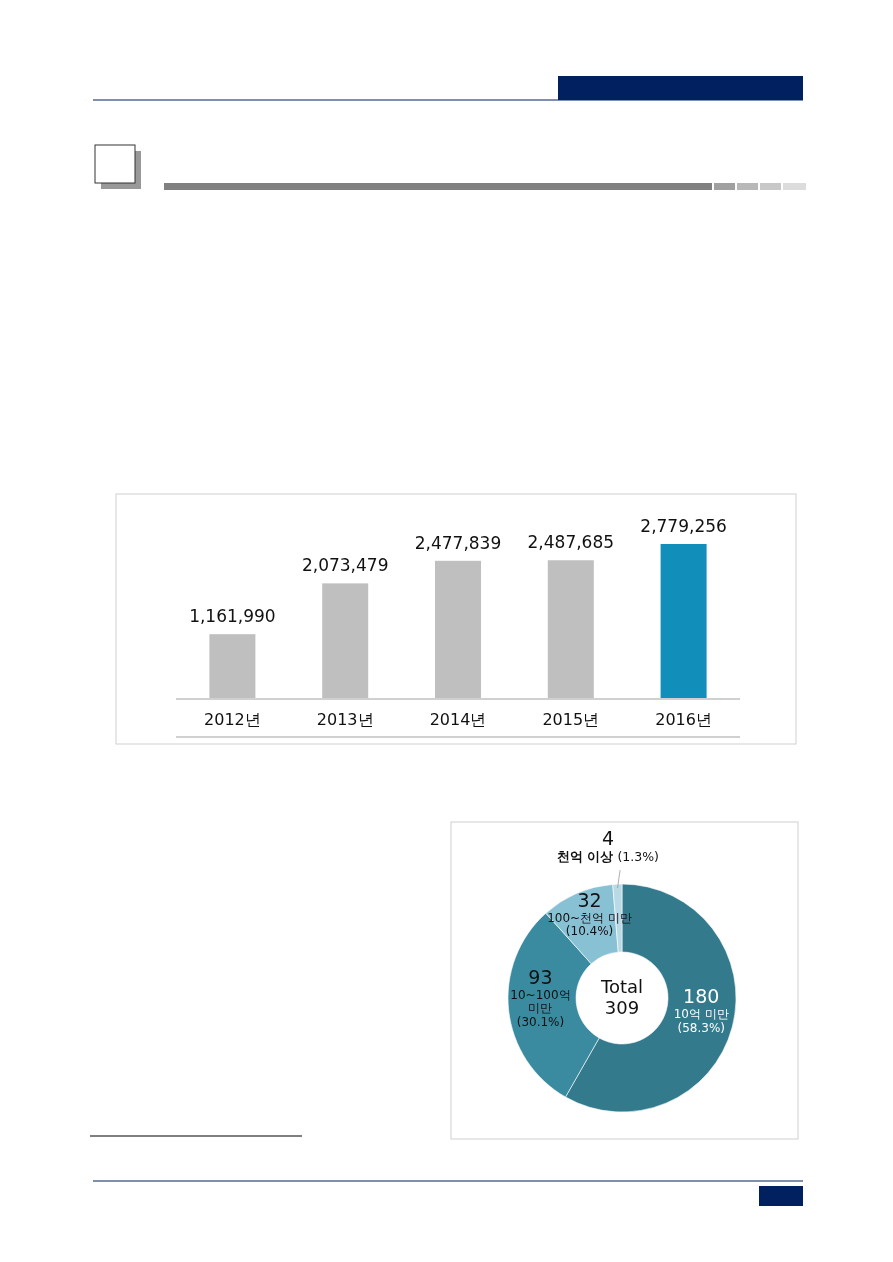 The height and width of the screenshot is (1262, 893). What do you see at coordinates (621, 997) in the screenshot?
I see `text: Total 309` at bounding box center [621, 997].